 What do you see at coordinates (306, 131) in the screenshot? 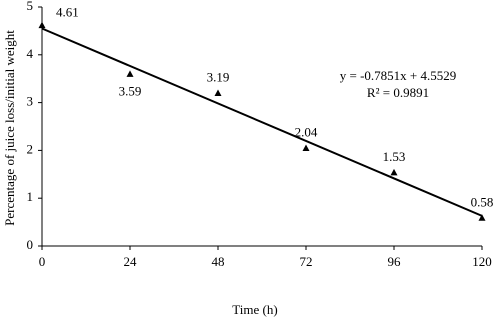
I see `data-label: 2.04` at bounding box center [306, 131].